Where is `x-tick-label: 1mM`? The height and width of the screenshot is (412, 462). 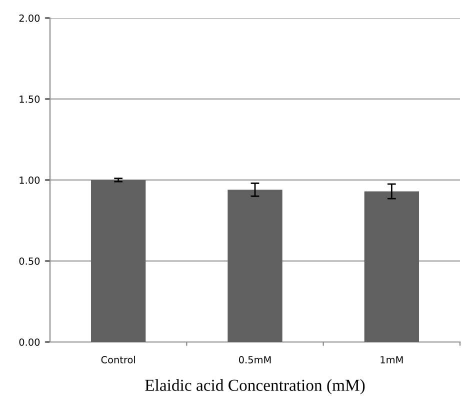
x-tick-label: 1mM is located at coordinates (391, 360).